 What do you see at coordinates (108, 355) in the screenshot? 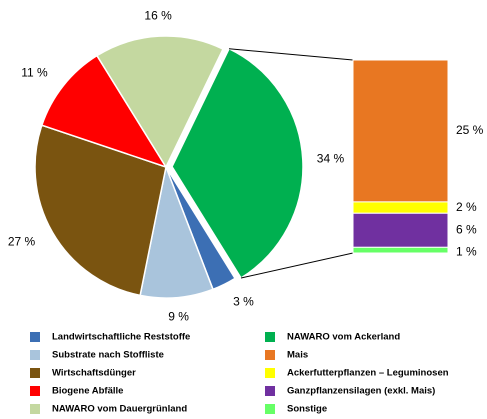
I see `legend-label: Substrate nach Stoffliste` at bounding box center [108, 355].